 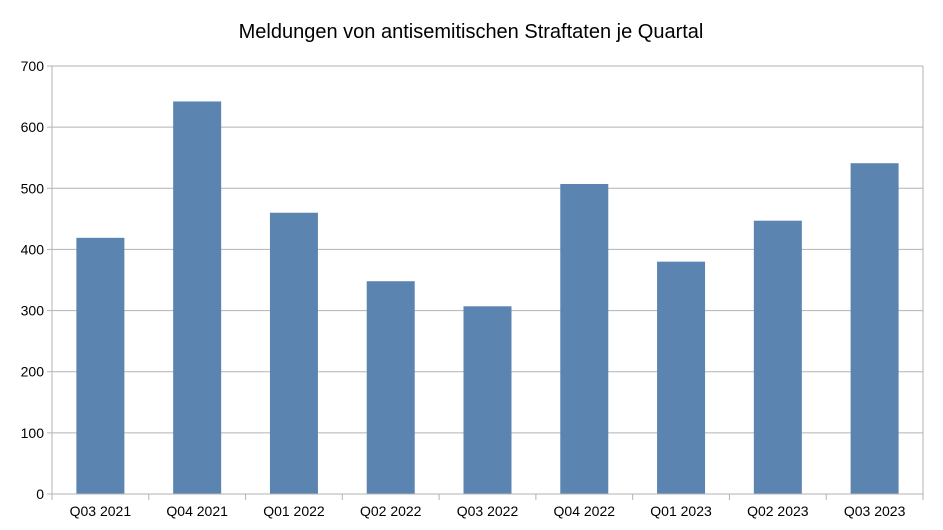 I want to click on y-tick-label: 600, so click(x=33, y=127).